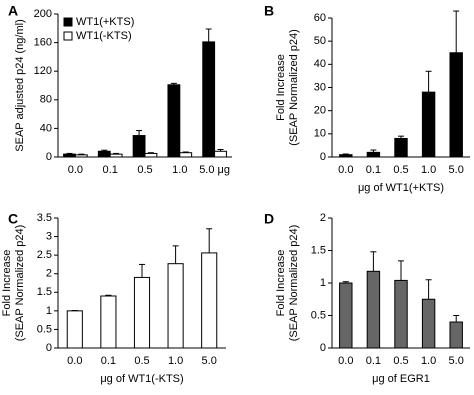 Image resolution: width=474 pixels, height=395 pixels. I want to click on y-tick-label: 10, so click(320, 134).